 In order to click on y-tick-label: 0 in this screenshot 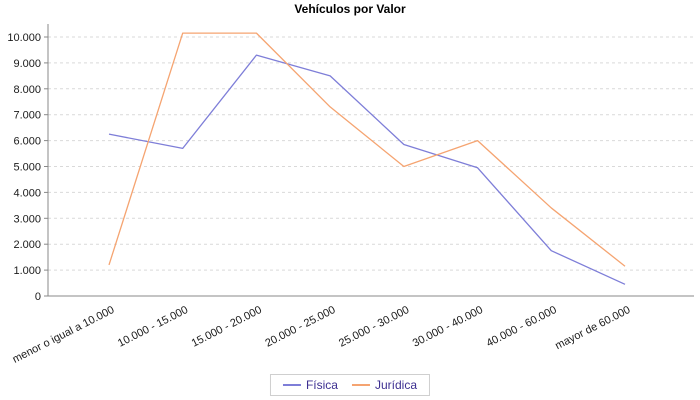, I will do `click(38, 297)`.